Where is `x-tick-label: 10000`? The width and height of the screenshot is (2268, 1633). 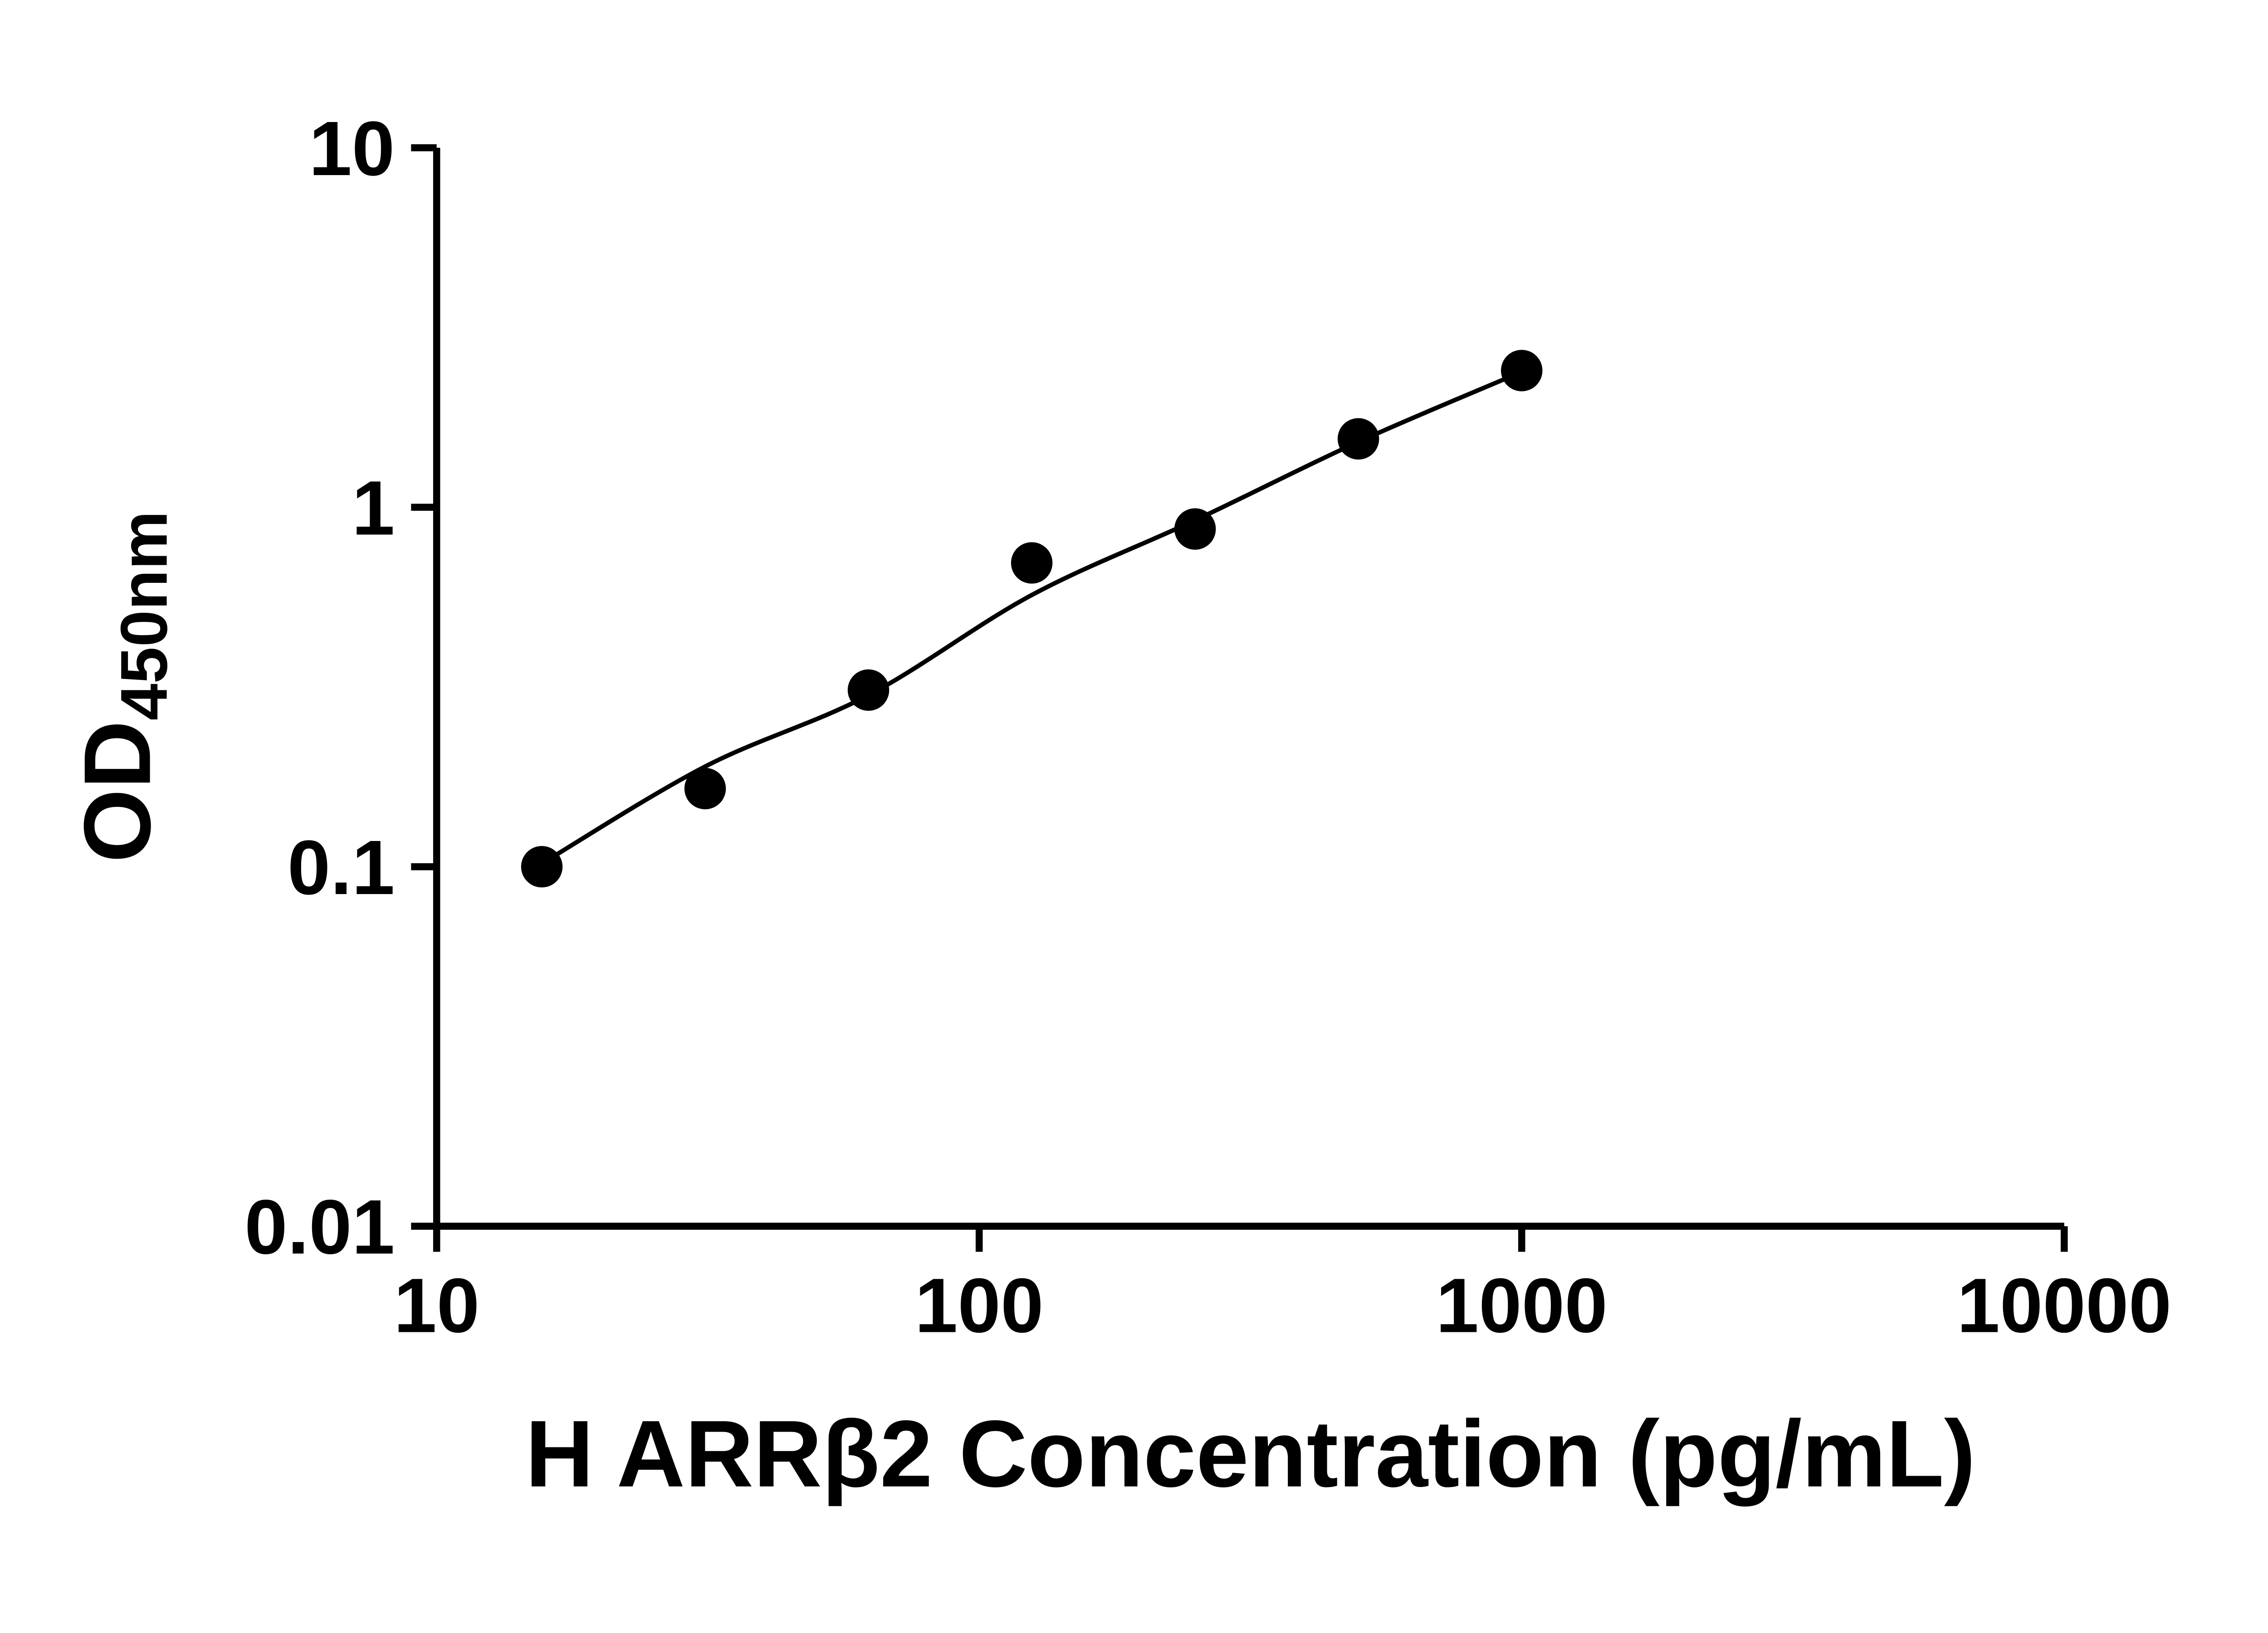 x-tick-label: 10000 is located at coordinates (2064, 1306).